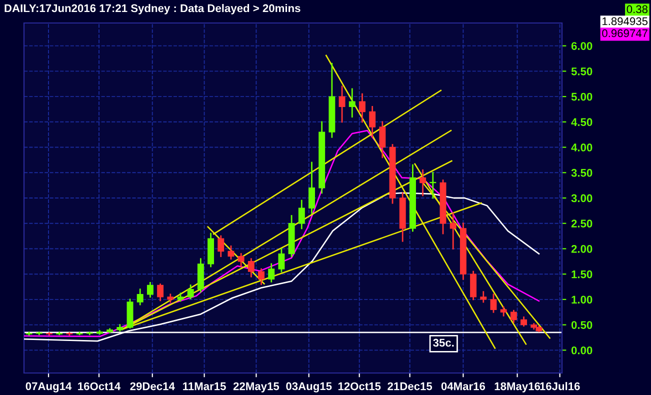 Image resolution: width=651 pixels, height=395 pixels. I want to click on x-tick-label: 11Mar15, so click(204, 386).